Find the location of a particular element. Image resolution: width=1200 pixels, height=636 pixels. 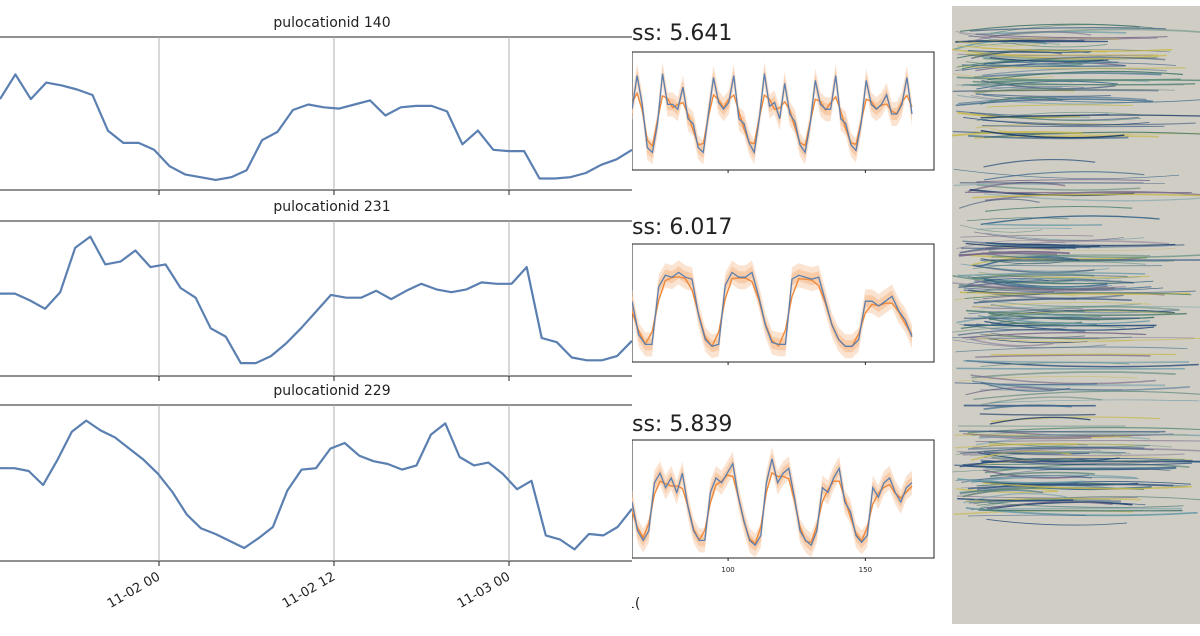

x-tick-label: 11-02 00 is located at coordinates (134, 590).